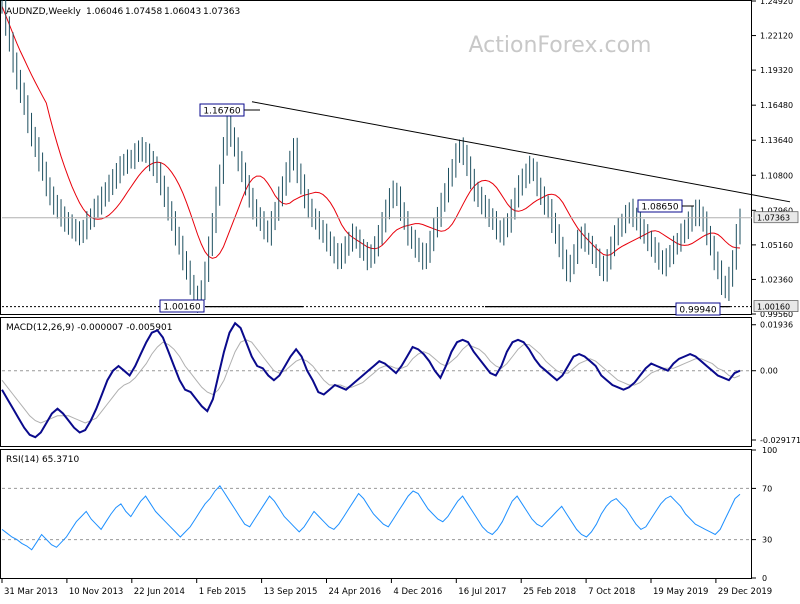 The image size is (800, 604). Describe the element at coordinates (223, 592) in the screenshot. I see `x-tick-label: 1 Feb 2015` at that location.